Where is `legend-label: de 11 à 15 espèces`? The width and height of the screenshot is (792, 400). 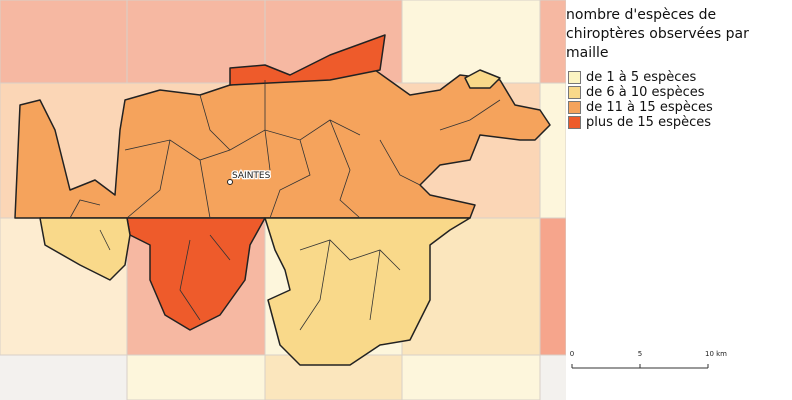 legend-label: de 11 à 15 espèces is located at coordinates (649, 107).